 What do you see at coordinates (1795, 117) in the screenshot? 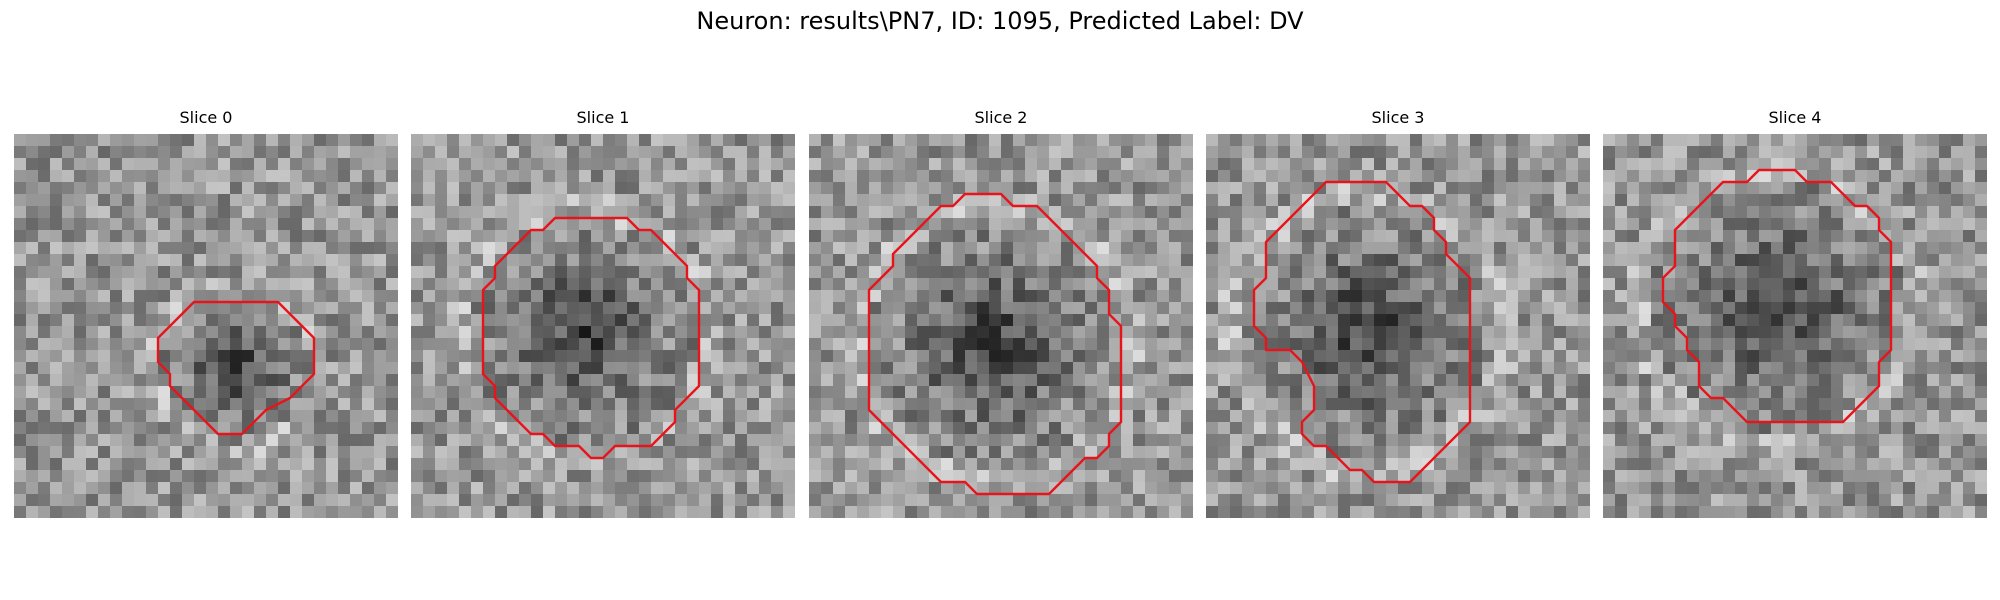
I see `slice-title-4: Slice 4` at bounding box center [1795, 117].